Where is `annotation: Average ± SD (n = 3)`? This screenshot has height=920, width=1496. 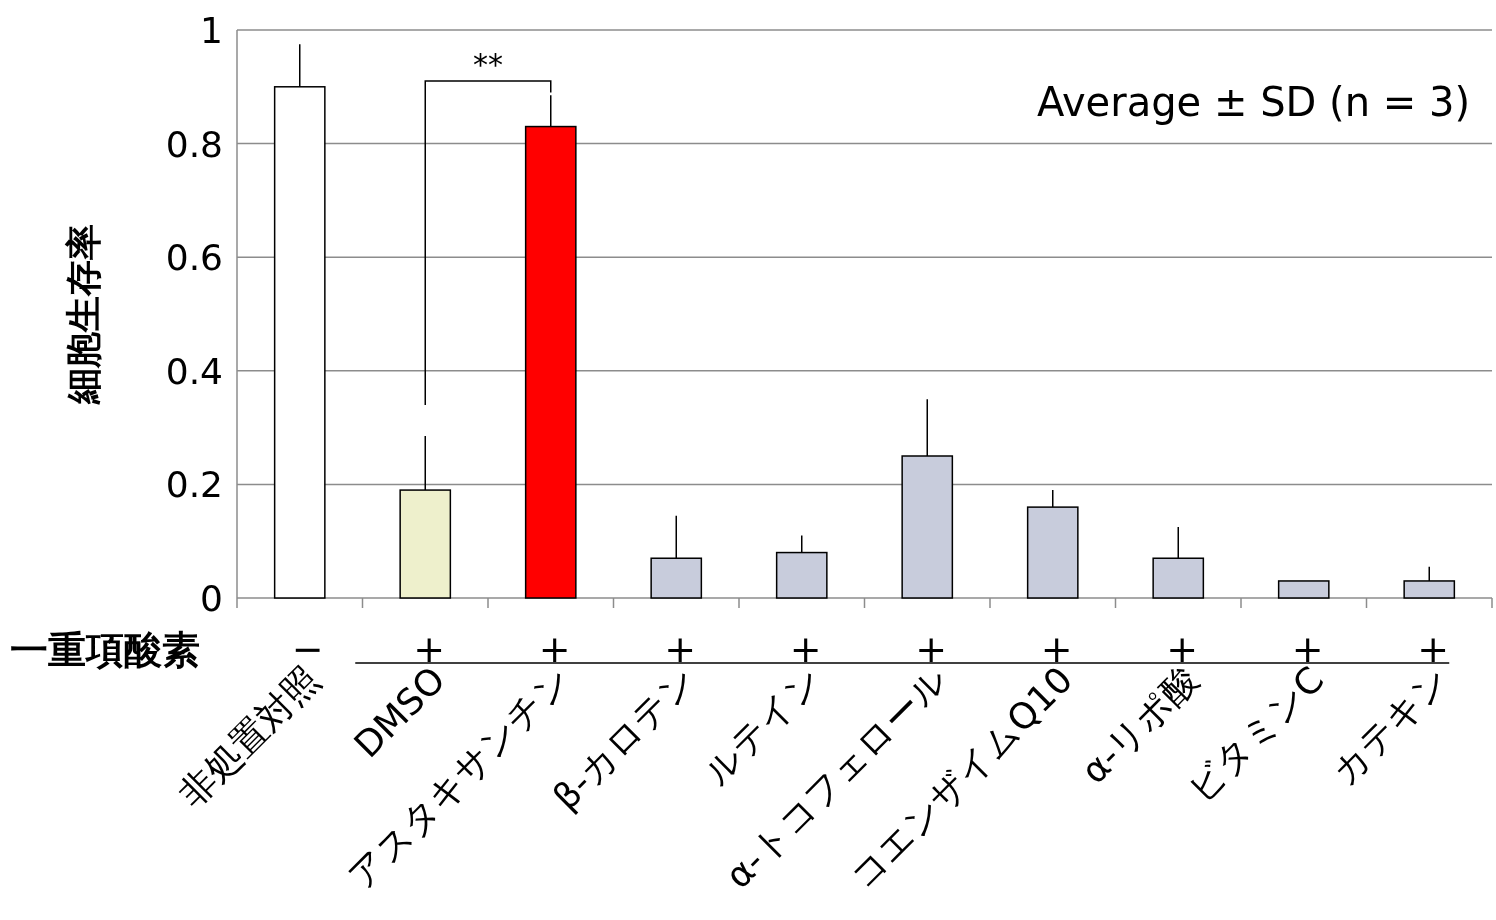 annotation: Average ± SD (n = 3) is located at coordinates (1253, 102).